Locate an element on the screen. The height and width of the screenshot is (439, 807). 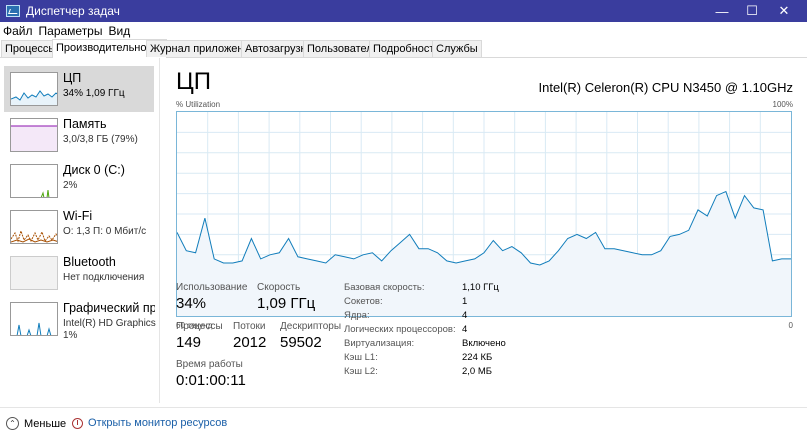
processes-value: 149 is located at coordinates (189, 342).